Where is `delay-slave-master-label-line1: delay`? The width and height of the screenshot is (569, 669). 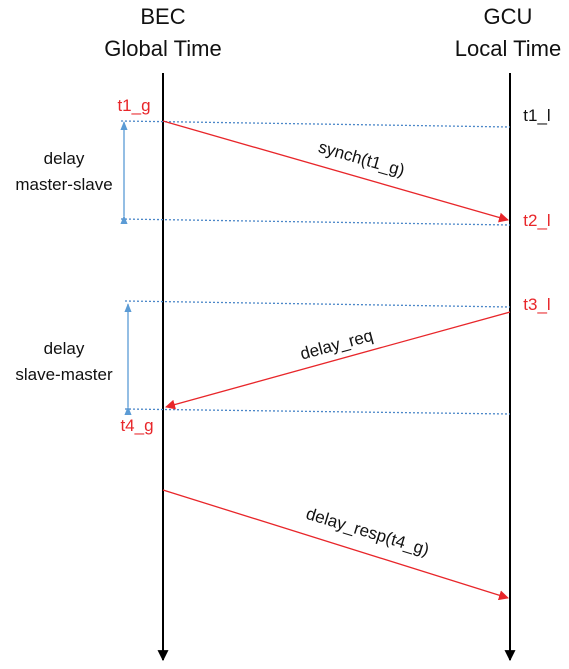 delay-slave-master-label-line1: delay is located at coordinates (64, 348).